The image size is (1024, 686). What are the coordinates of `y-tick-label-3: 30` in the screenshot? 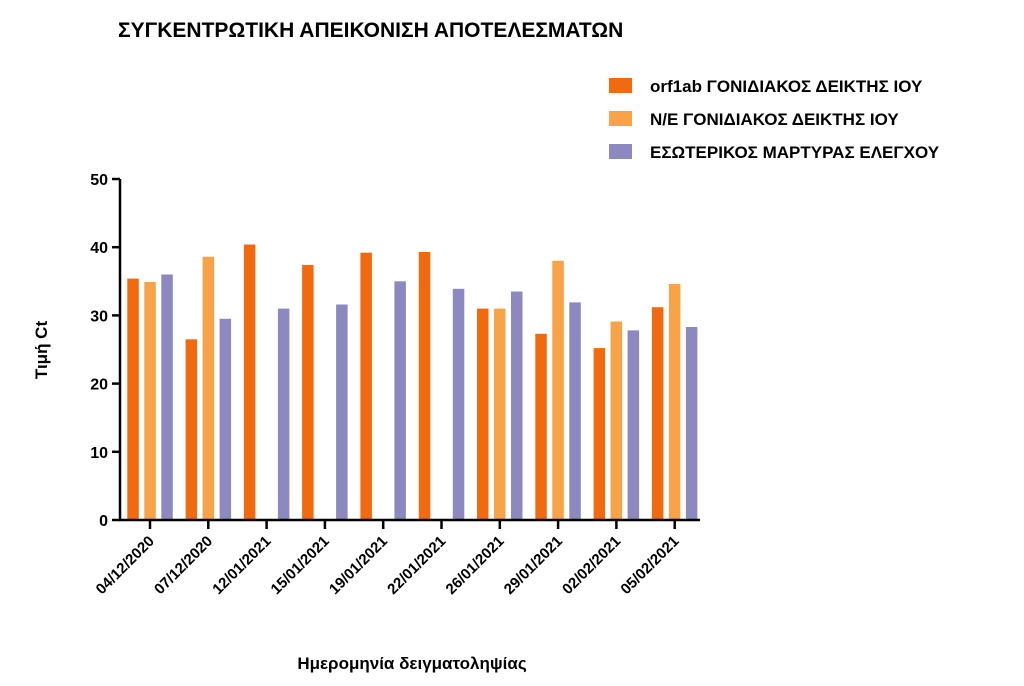 It's located at (99, 316).